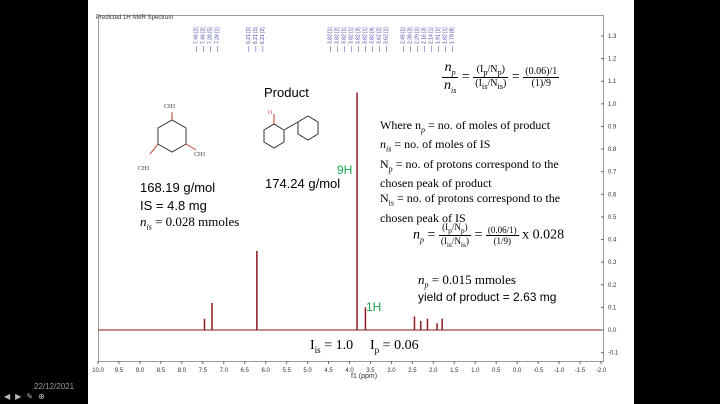 This screenshot has height=404, width=720. Describe the element at coordinates (612, 263) in the screenshot. I see `y-tick-label: 0.3` at that location.